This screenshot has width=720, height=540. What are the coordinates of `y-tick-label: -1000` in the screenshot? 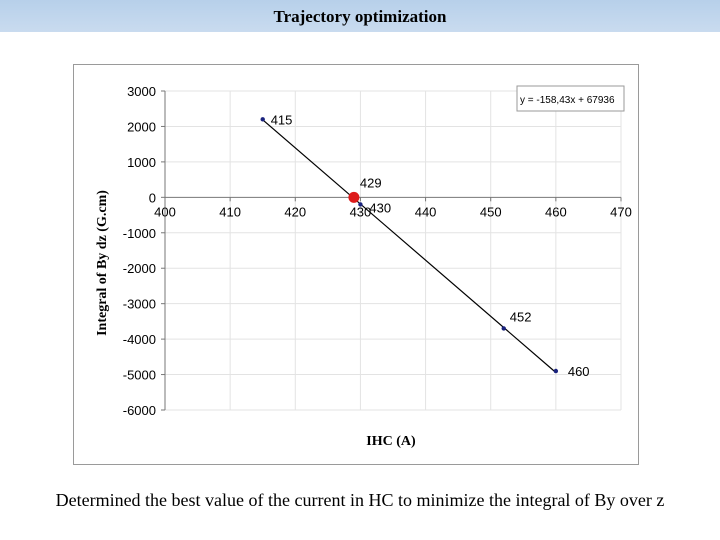 It's located at (139, 233).